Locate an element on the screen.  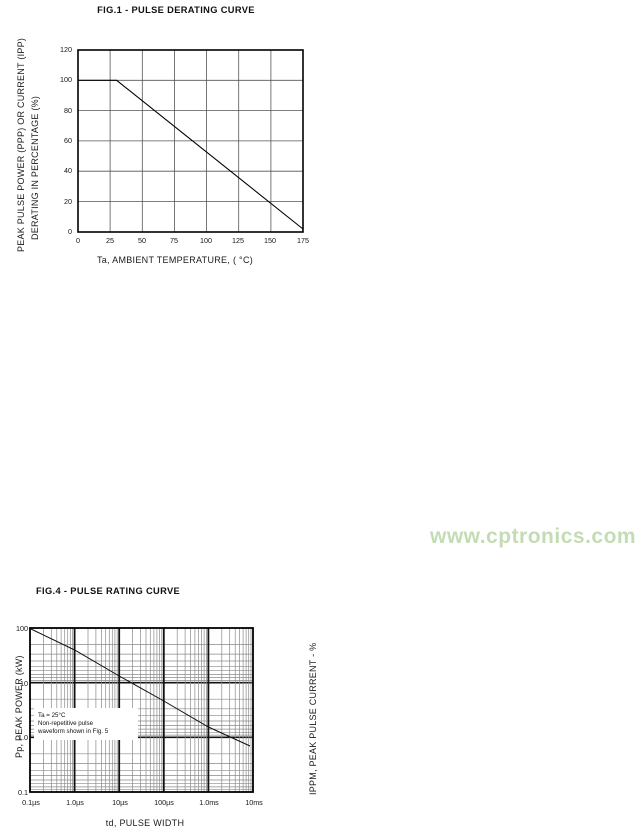
figure-1-xlabel: Ta, AMBIENT TEMPERATURE, ( °C) is located at coordinates (175, 260).